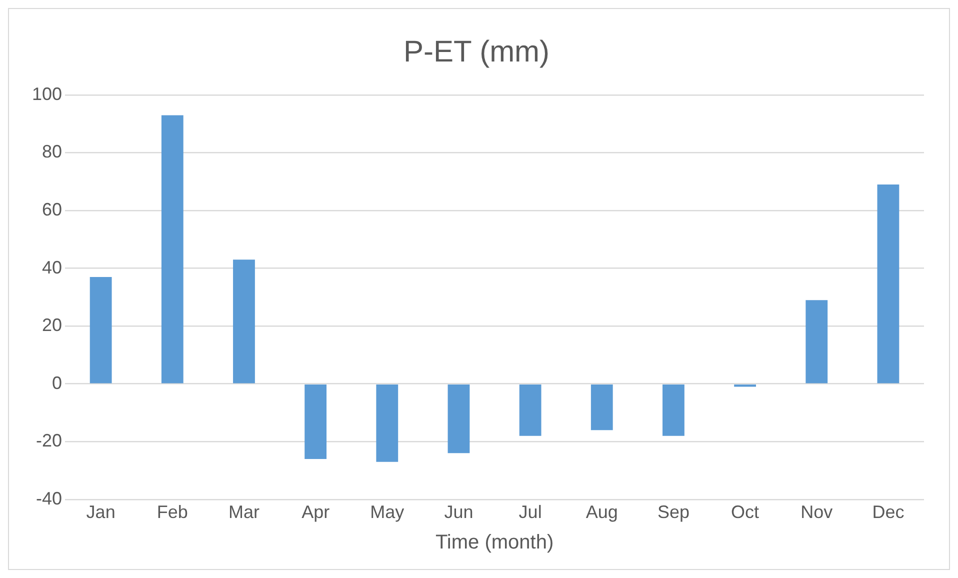 The height and width of the screenshot is (578, 958). I want to click on x-tick-label: Dec, so click(888, 512).